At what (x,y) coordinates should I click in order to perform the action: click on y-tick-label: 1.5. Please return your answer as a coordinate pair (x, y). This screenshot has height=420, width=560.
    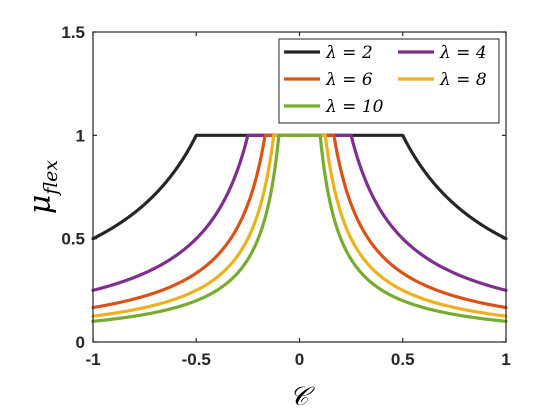
    Looking at the image, I should click on (73, 32).